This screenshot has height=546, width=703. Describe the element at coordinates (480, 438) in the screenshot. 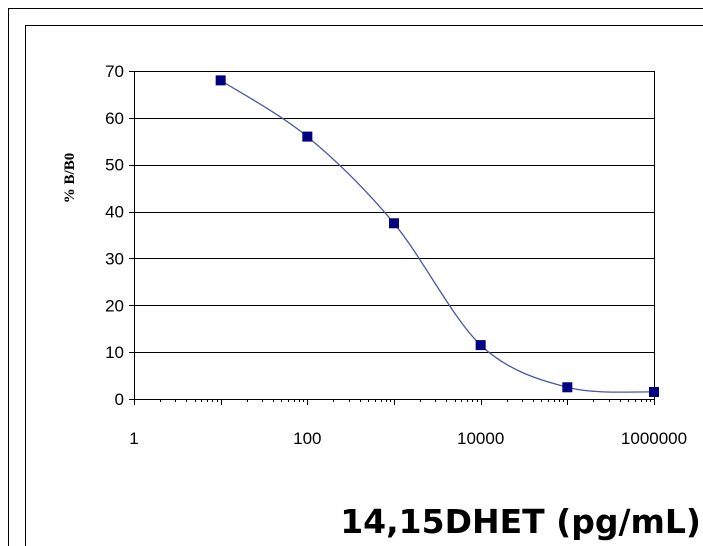

I see `x-tick-label: 10000` at that location.